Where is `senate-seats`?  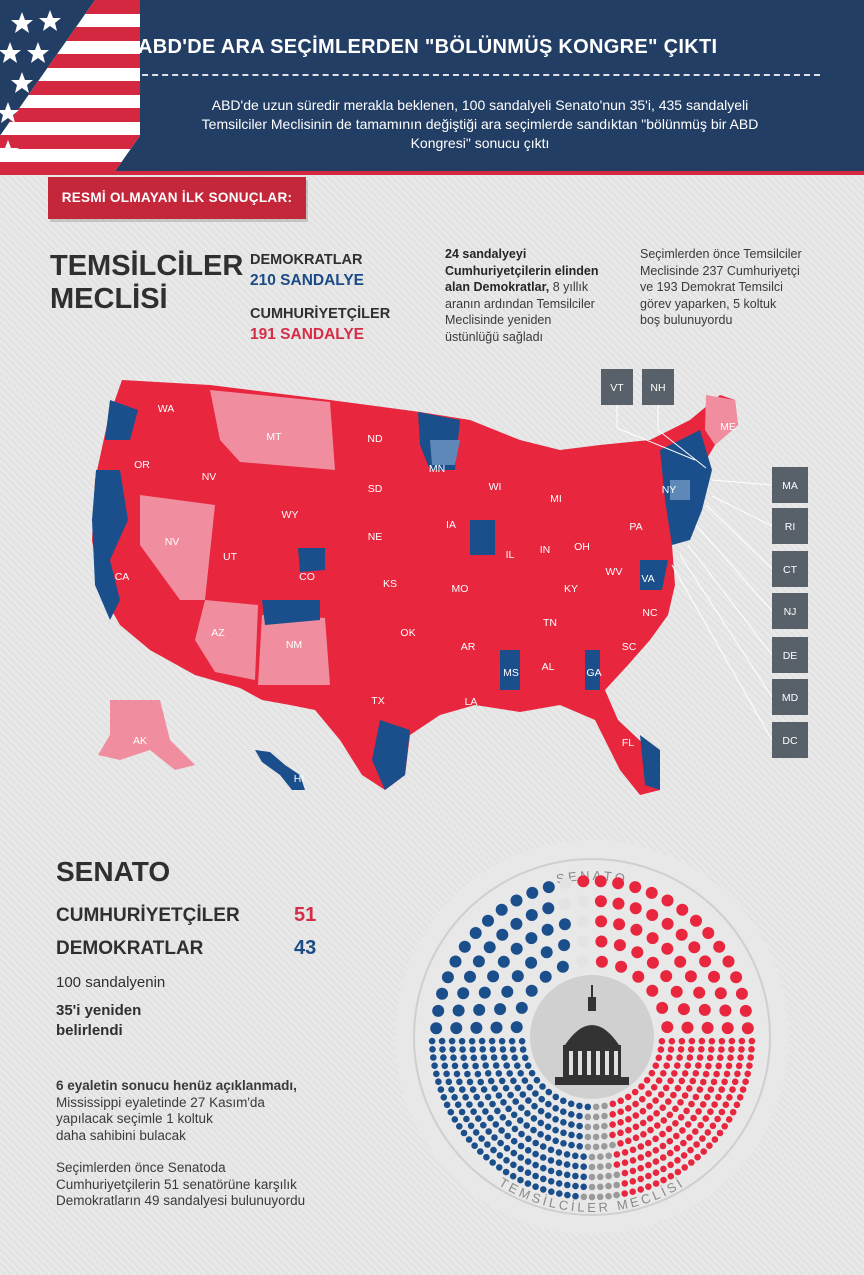 senate-seats is located at coordinates (592, 955).